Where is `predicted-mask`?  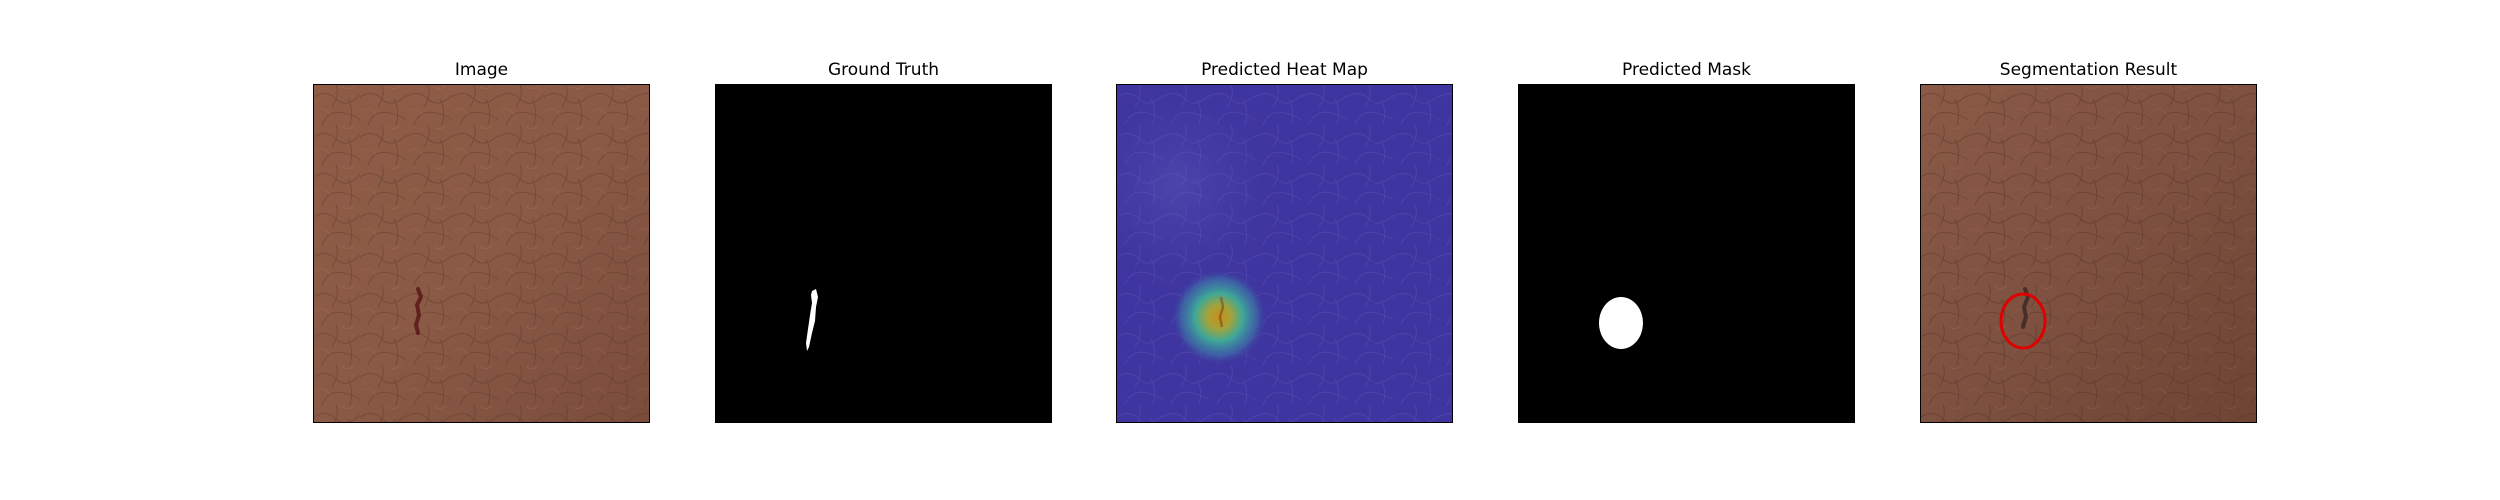 predicted-mask is located at coordinates (1686, 253).